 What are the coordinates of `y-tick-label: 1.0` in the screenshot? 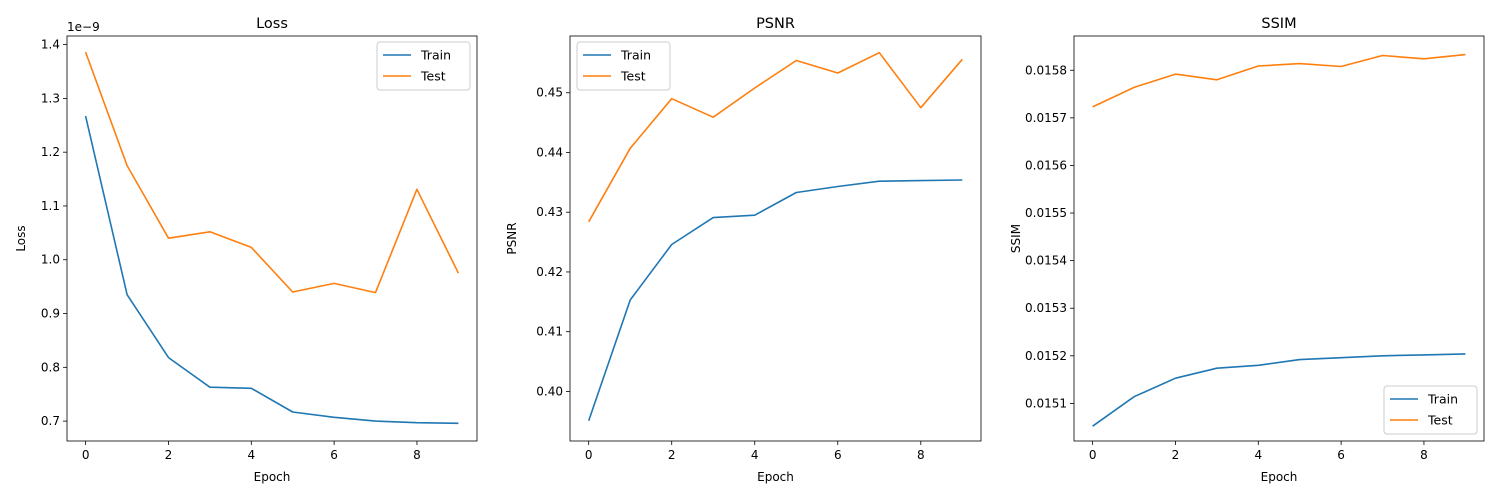 It's located at (50, 260).